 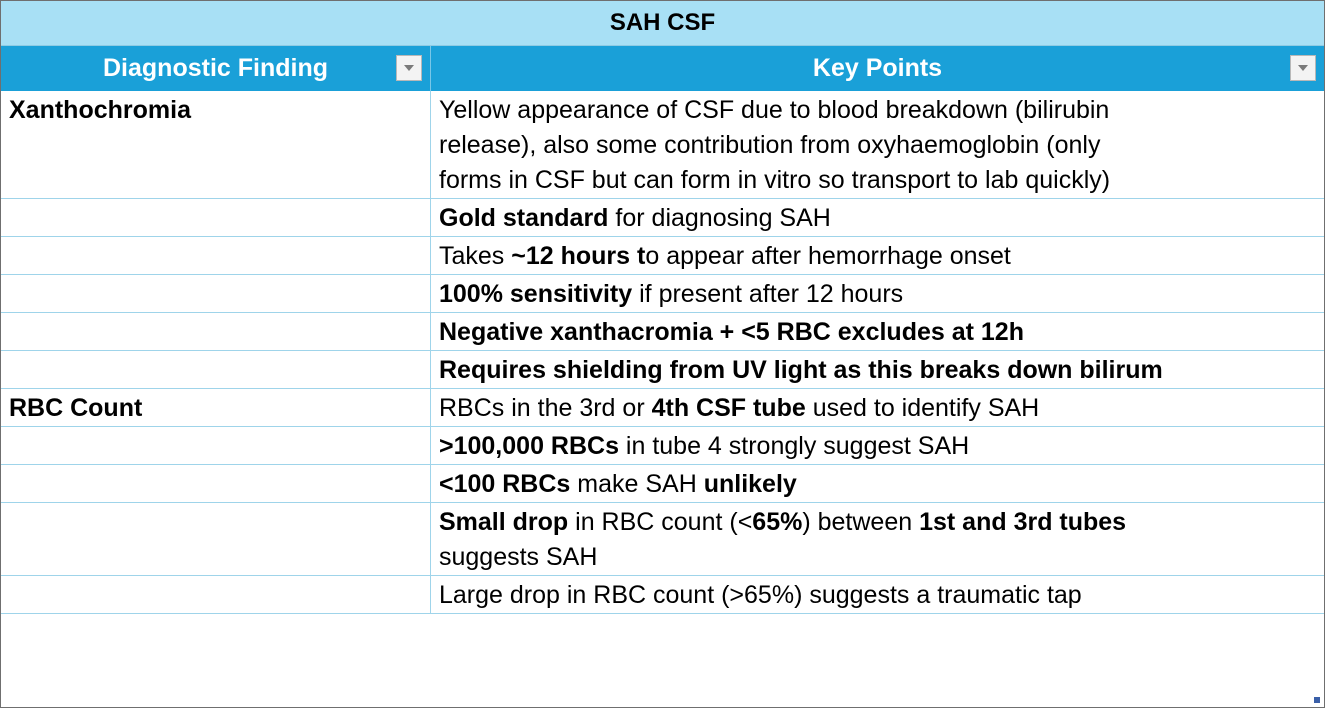 I want to click on bold-text: ~12 hours t, so click(x=578, y=256).